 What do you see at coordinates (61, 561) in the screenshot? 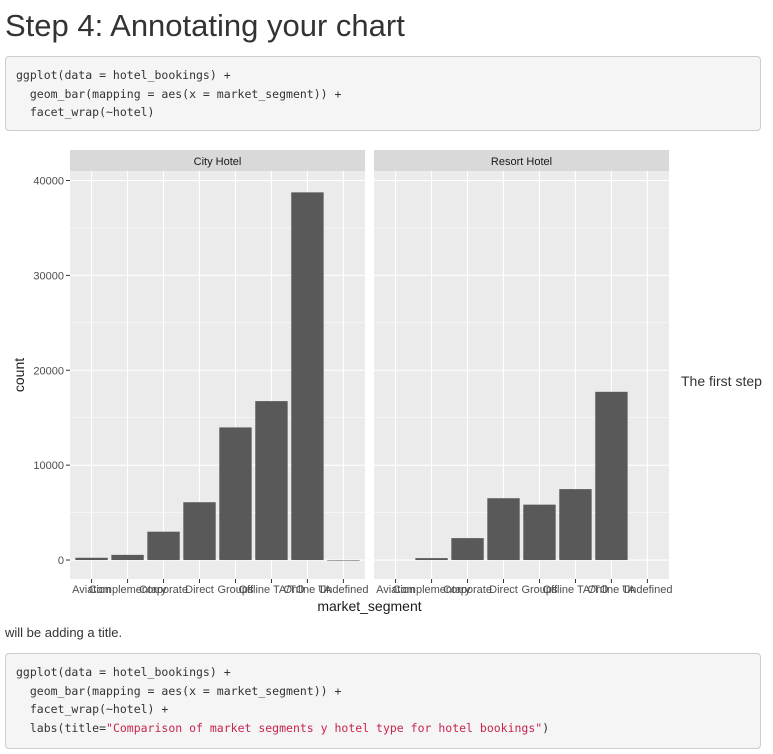
I see `y-tick-label: 0` at bounding box center [61, 561].